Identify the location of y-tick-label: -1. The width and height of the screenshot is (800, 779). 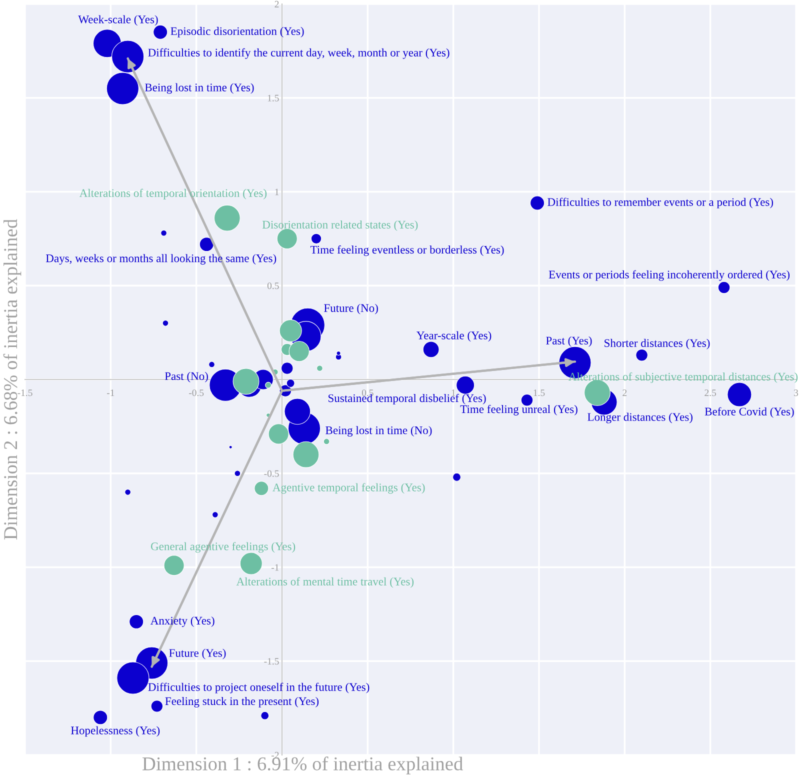
(275, 567).